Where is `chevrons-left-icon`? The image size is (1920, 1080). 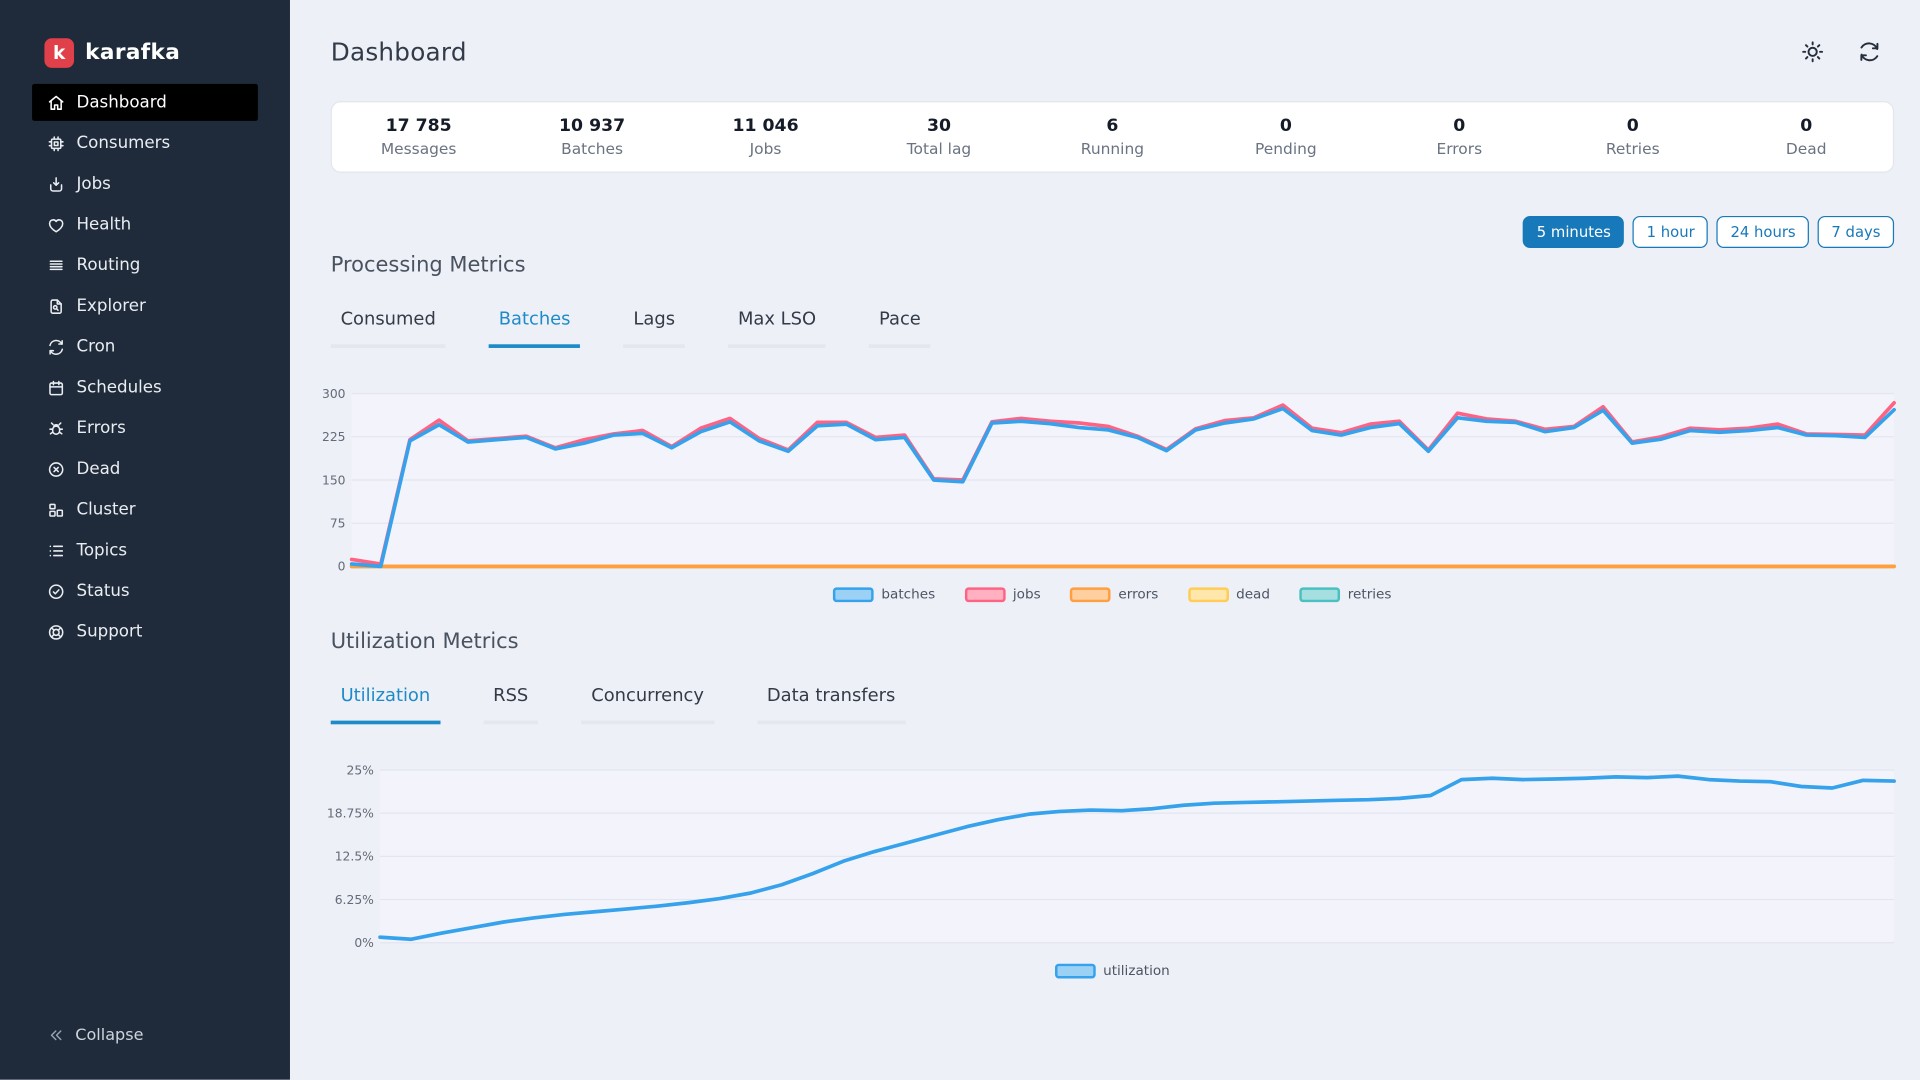 chevrons-left-icon is located at coordinates (56, 1035).